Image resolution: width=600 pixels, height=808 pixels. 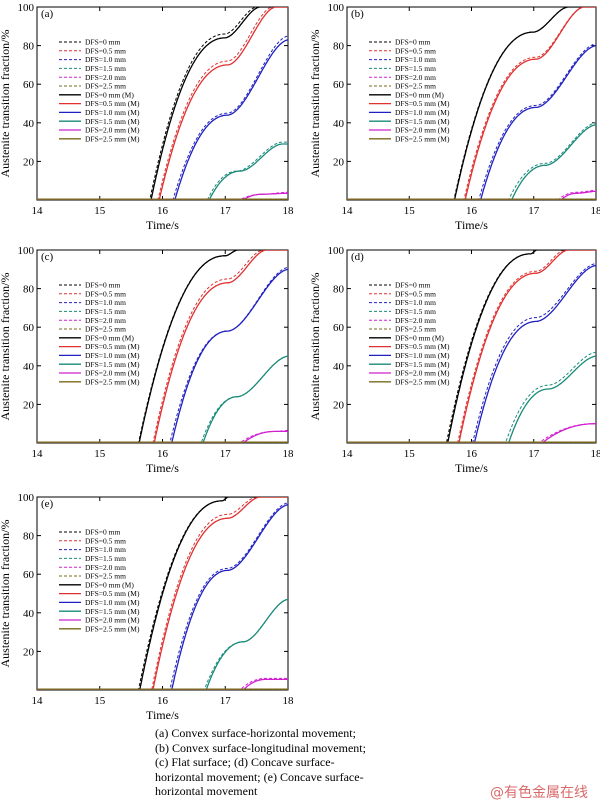 I want to click on panel-label: (c), so click(x=47, y=257).